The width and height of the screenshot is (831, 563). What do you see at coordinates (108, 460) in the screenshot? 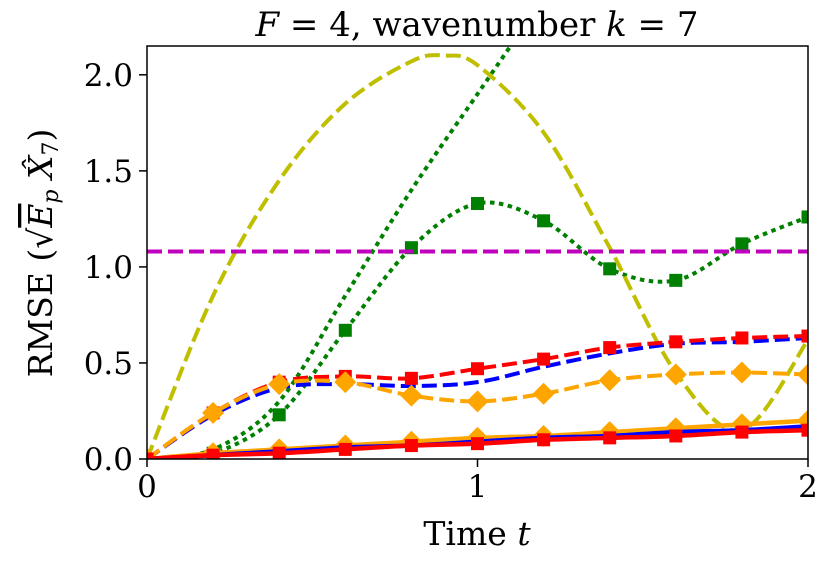
I see `y-tick-label: 0.0` at bounding box center [108, 460].